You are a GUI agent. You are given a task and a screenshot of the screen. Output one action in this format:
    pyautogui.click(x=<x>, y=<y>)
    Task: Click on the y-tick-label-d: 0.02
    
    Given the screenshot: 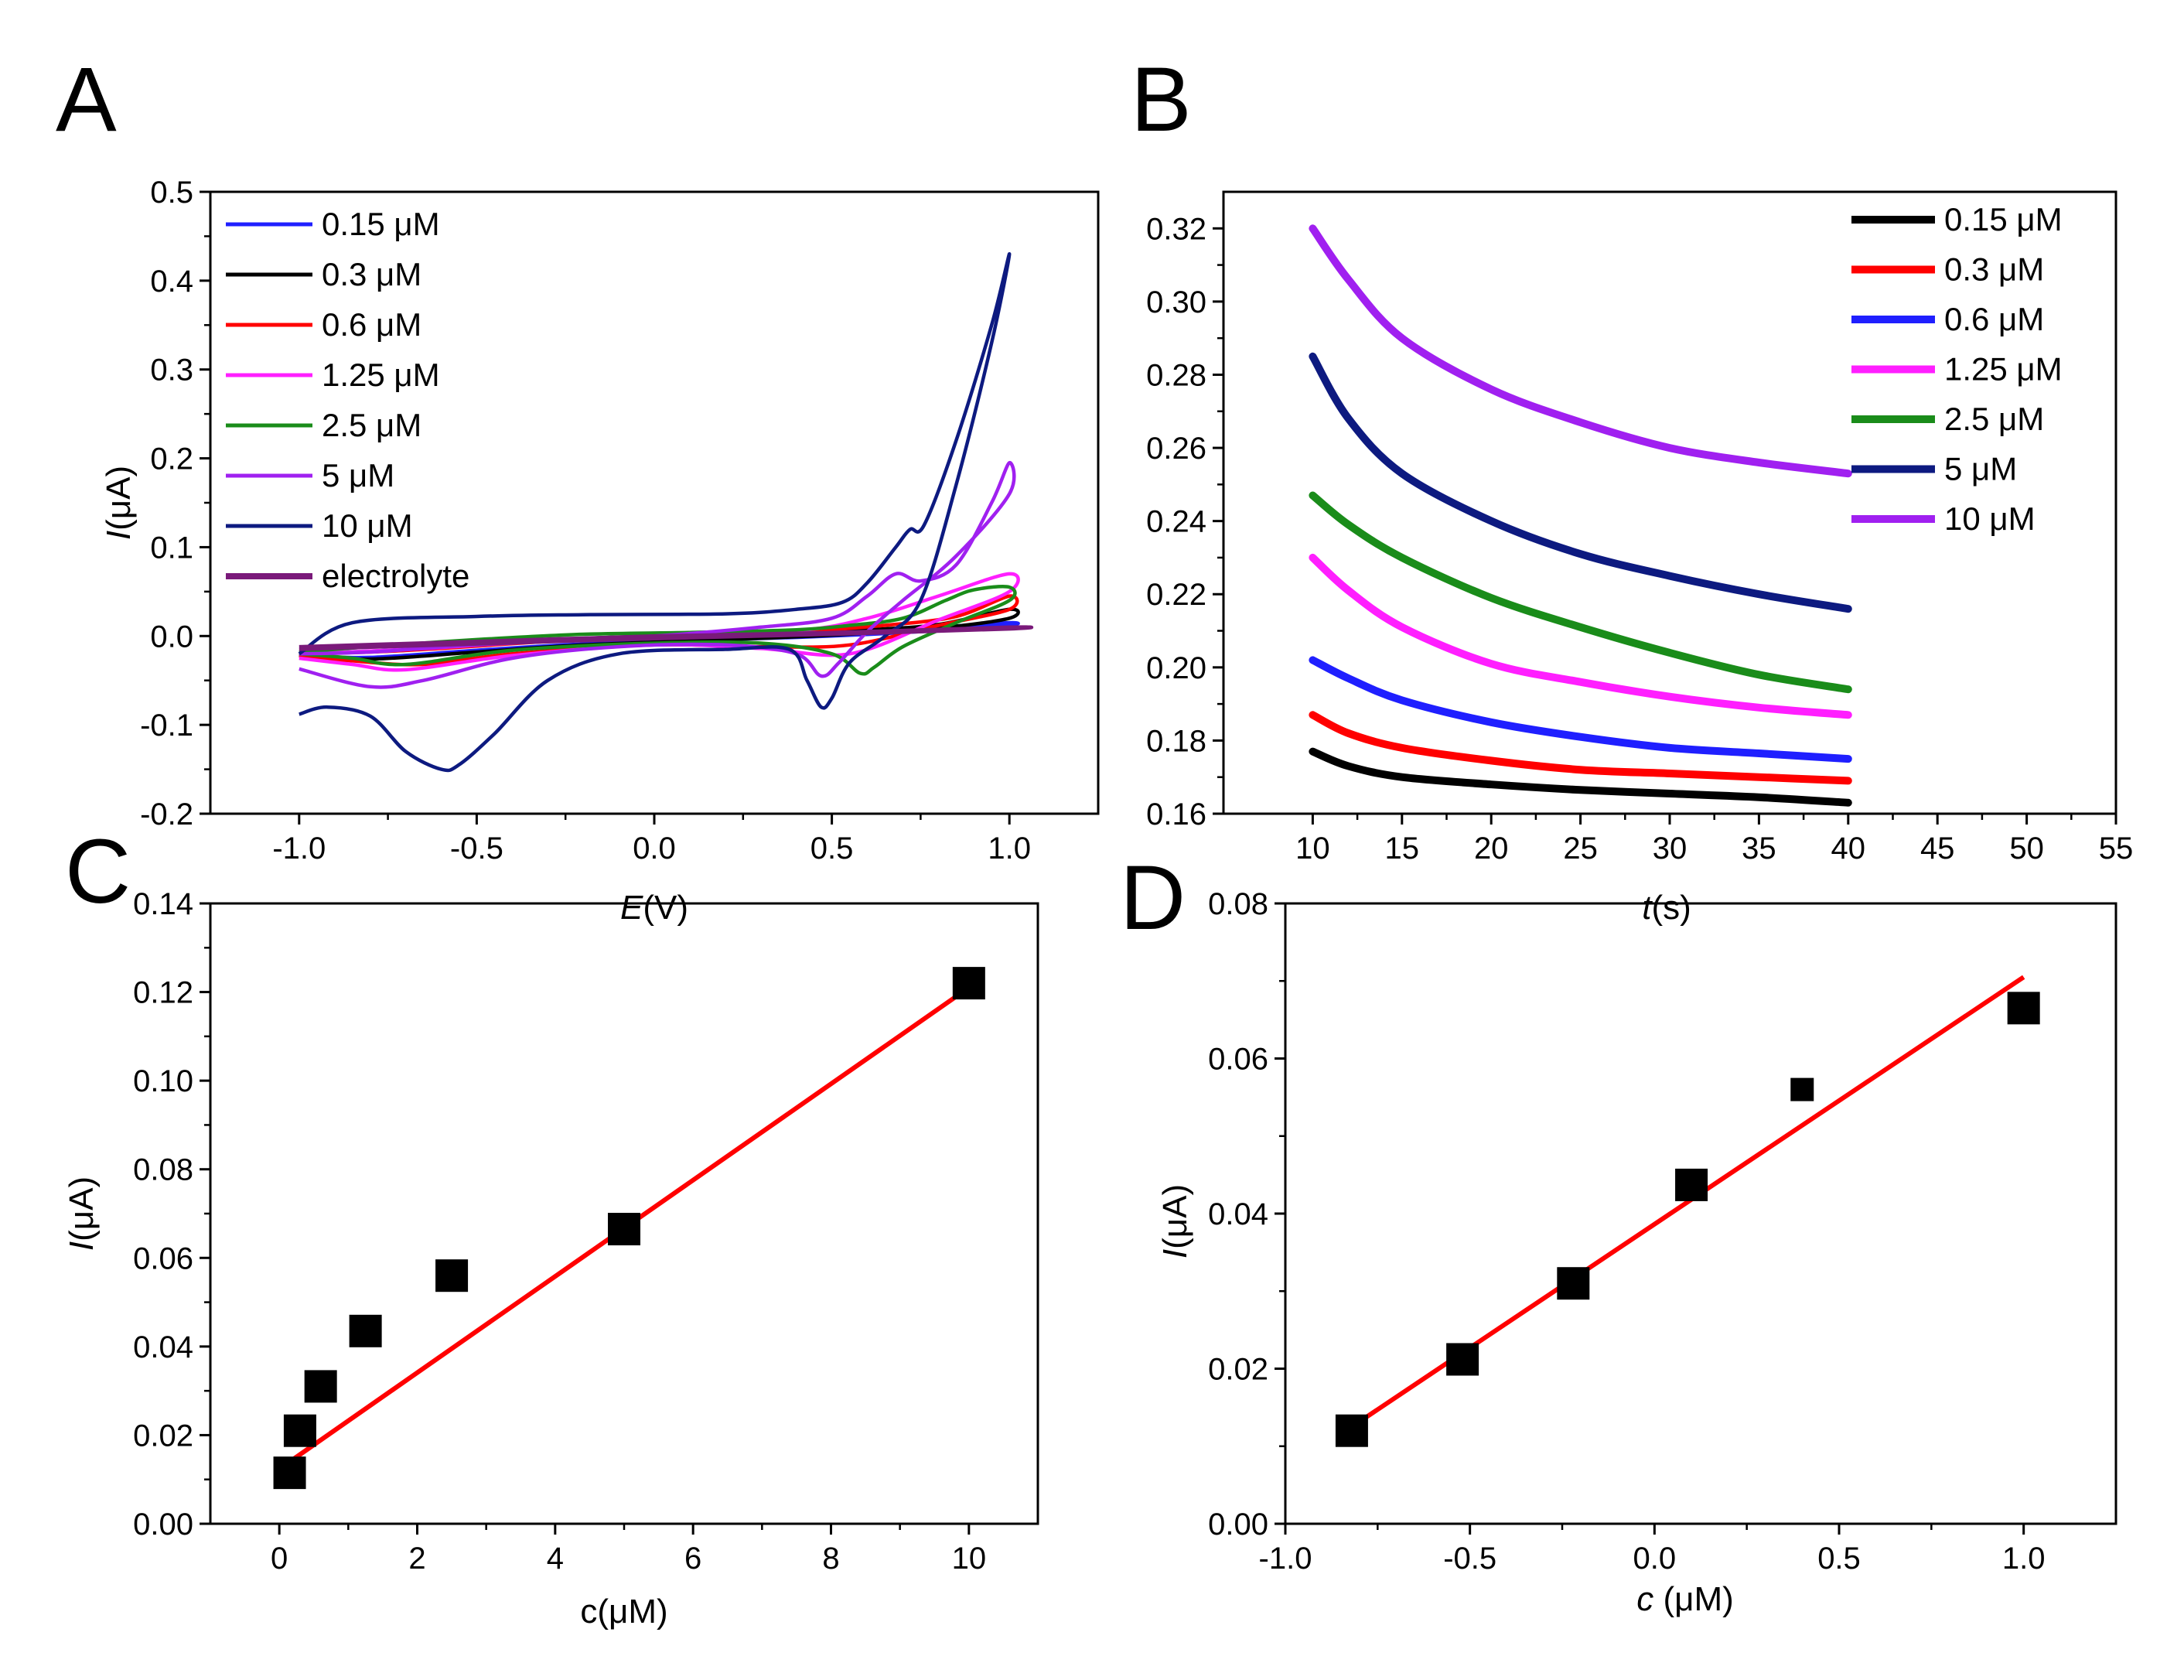 What is the action you would take?
    pyautogui.click(x=1238, y=1370)
    